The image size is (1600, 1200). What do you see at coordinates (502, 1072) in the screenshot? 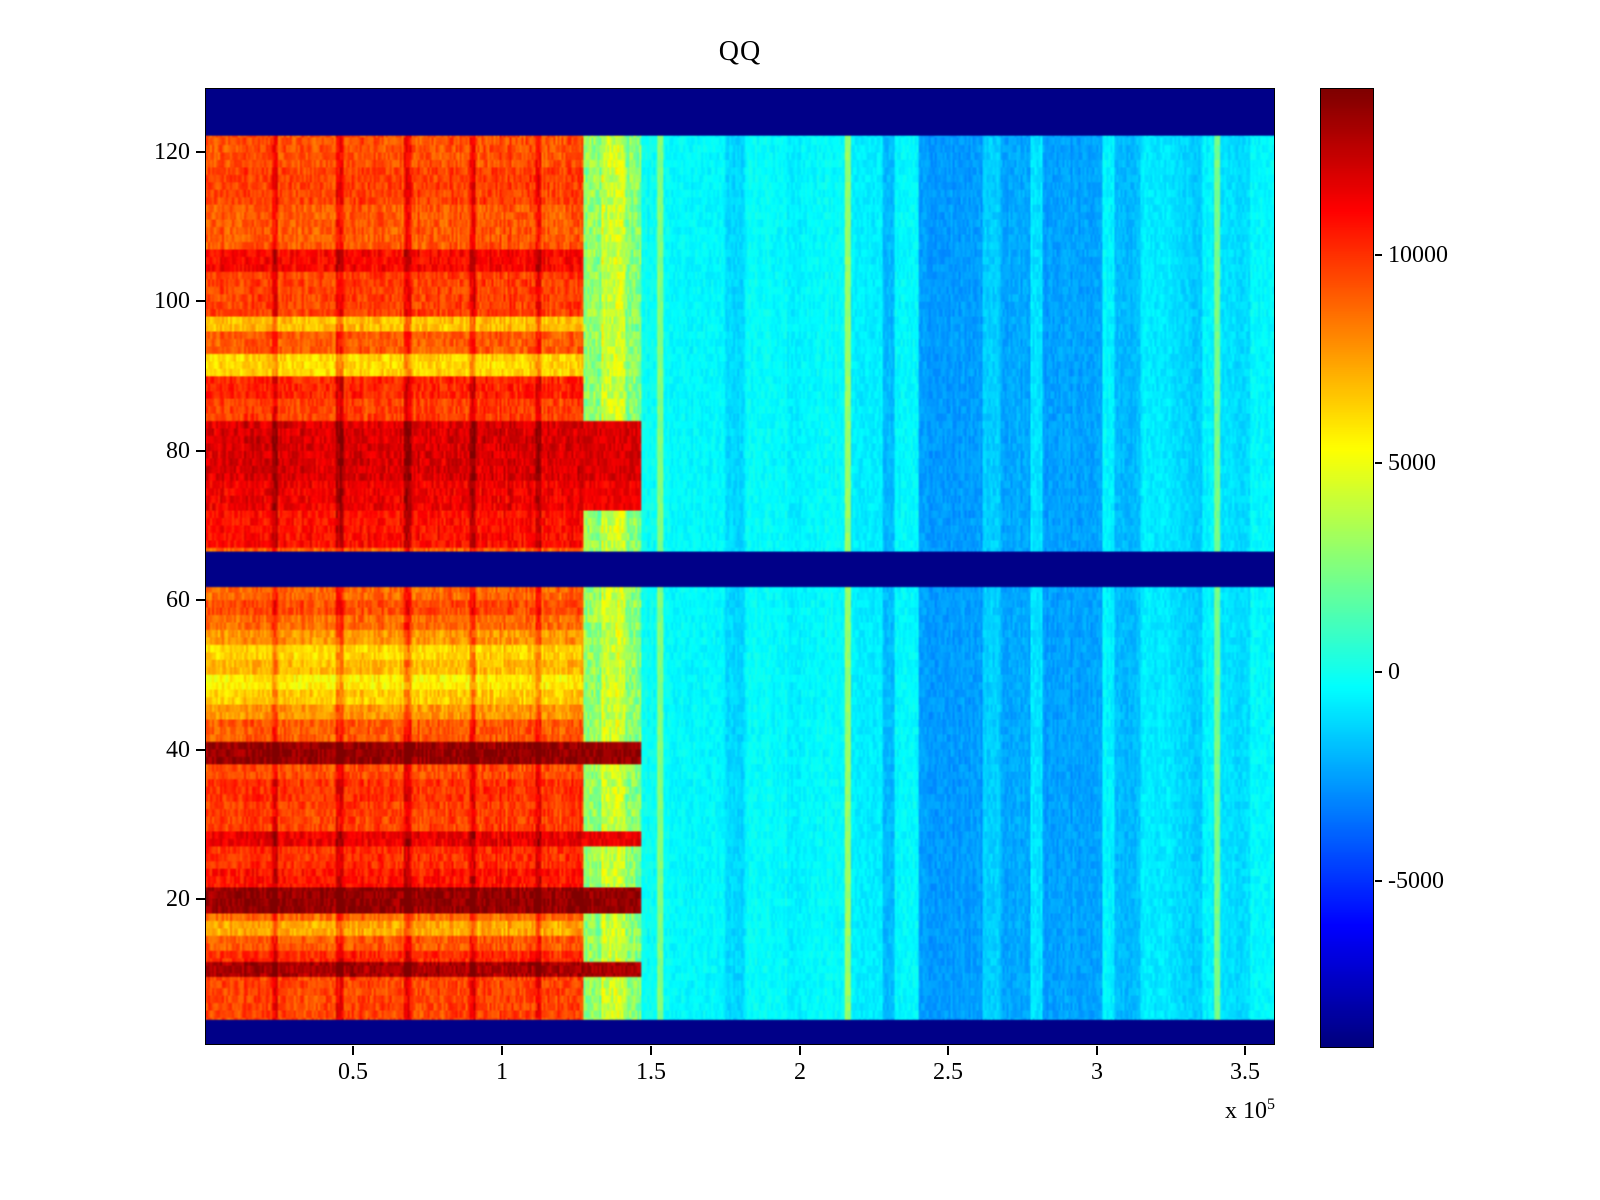
I see `x-tick-label: 1` at bounding box center [502, 1072].